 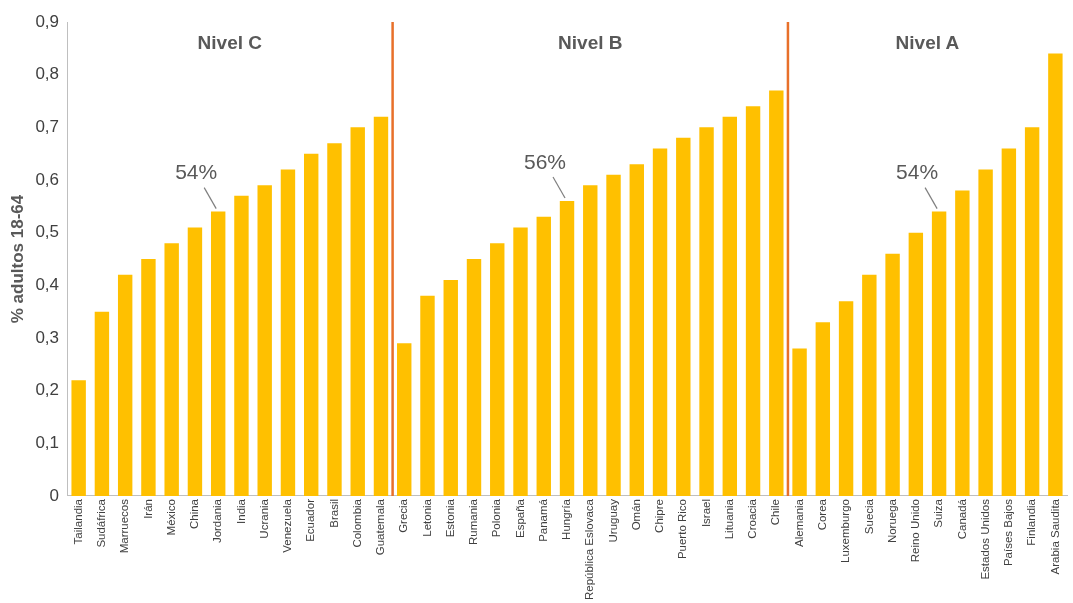 What do you see at coordinates (659, 516) in the screenshot?
I see `x-tick-label: Chipre` at bounding box center [659, 516].